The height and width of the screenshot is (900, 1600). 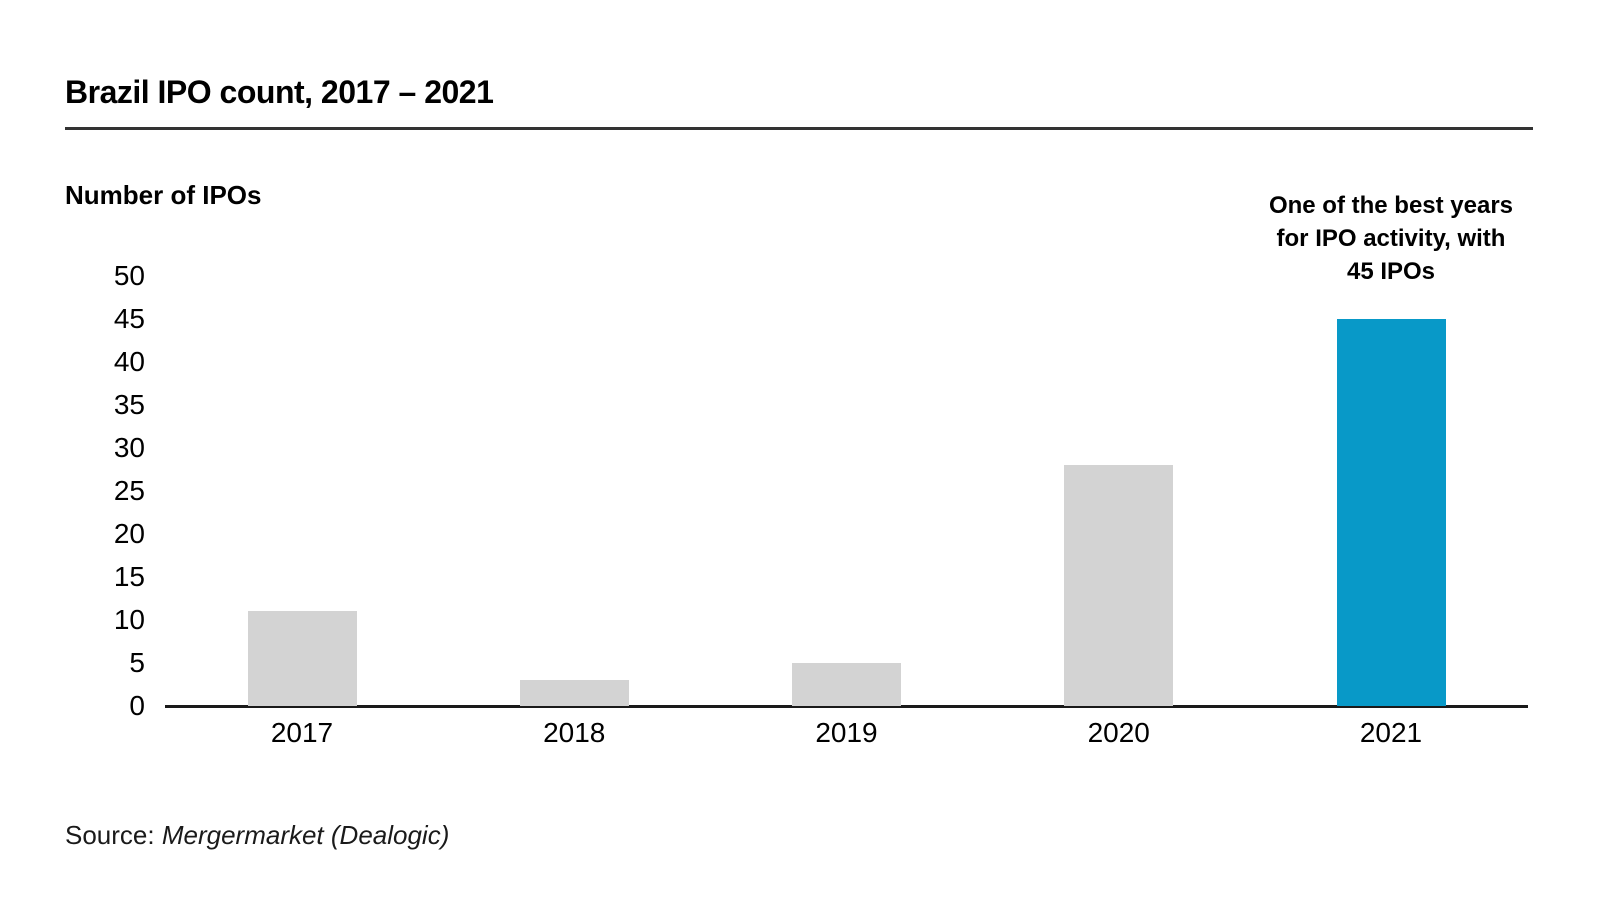 What do you see at coordinates (846, 684) in the screenshot?
I see `bar-2019` at bounding box center [846, 684].